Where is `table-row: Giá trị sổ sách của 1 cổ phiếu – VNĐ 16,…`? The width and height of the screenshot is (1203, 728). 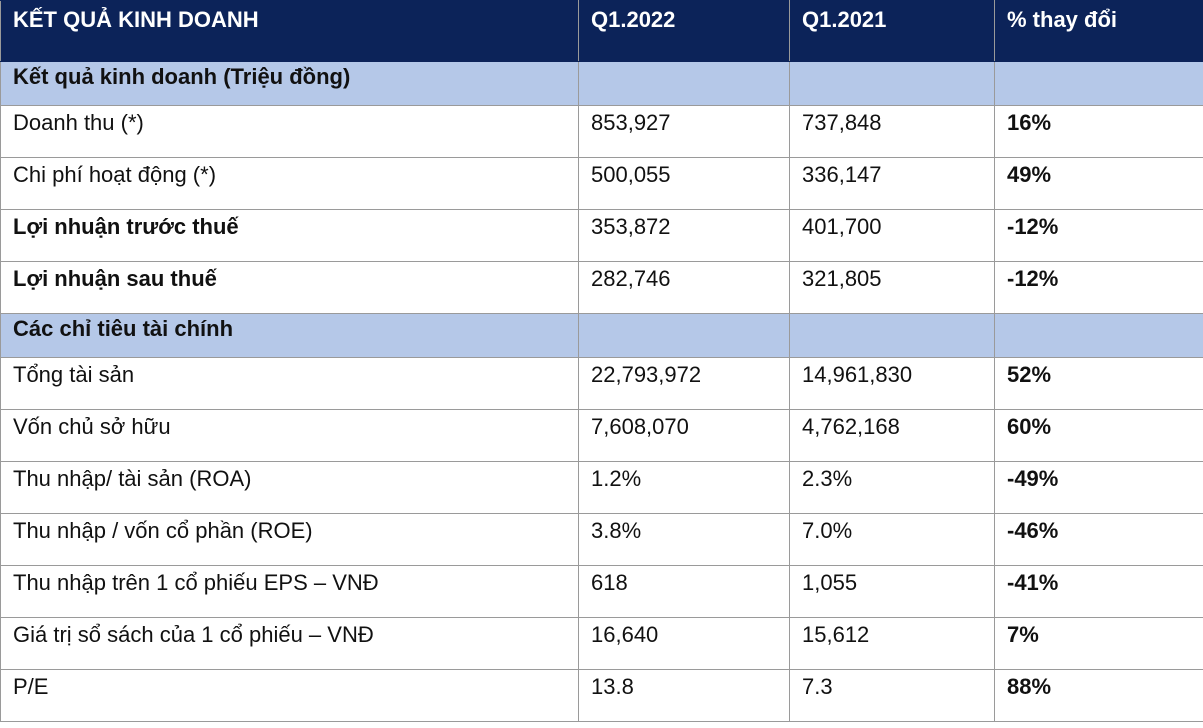 table-row: Giá trị sổ sách của 1 cổ phiếu – VNĐ 16,… is located at coordinates (601, 643).